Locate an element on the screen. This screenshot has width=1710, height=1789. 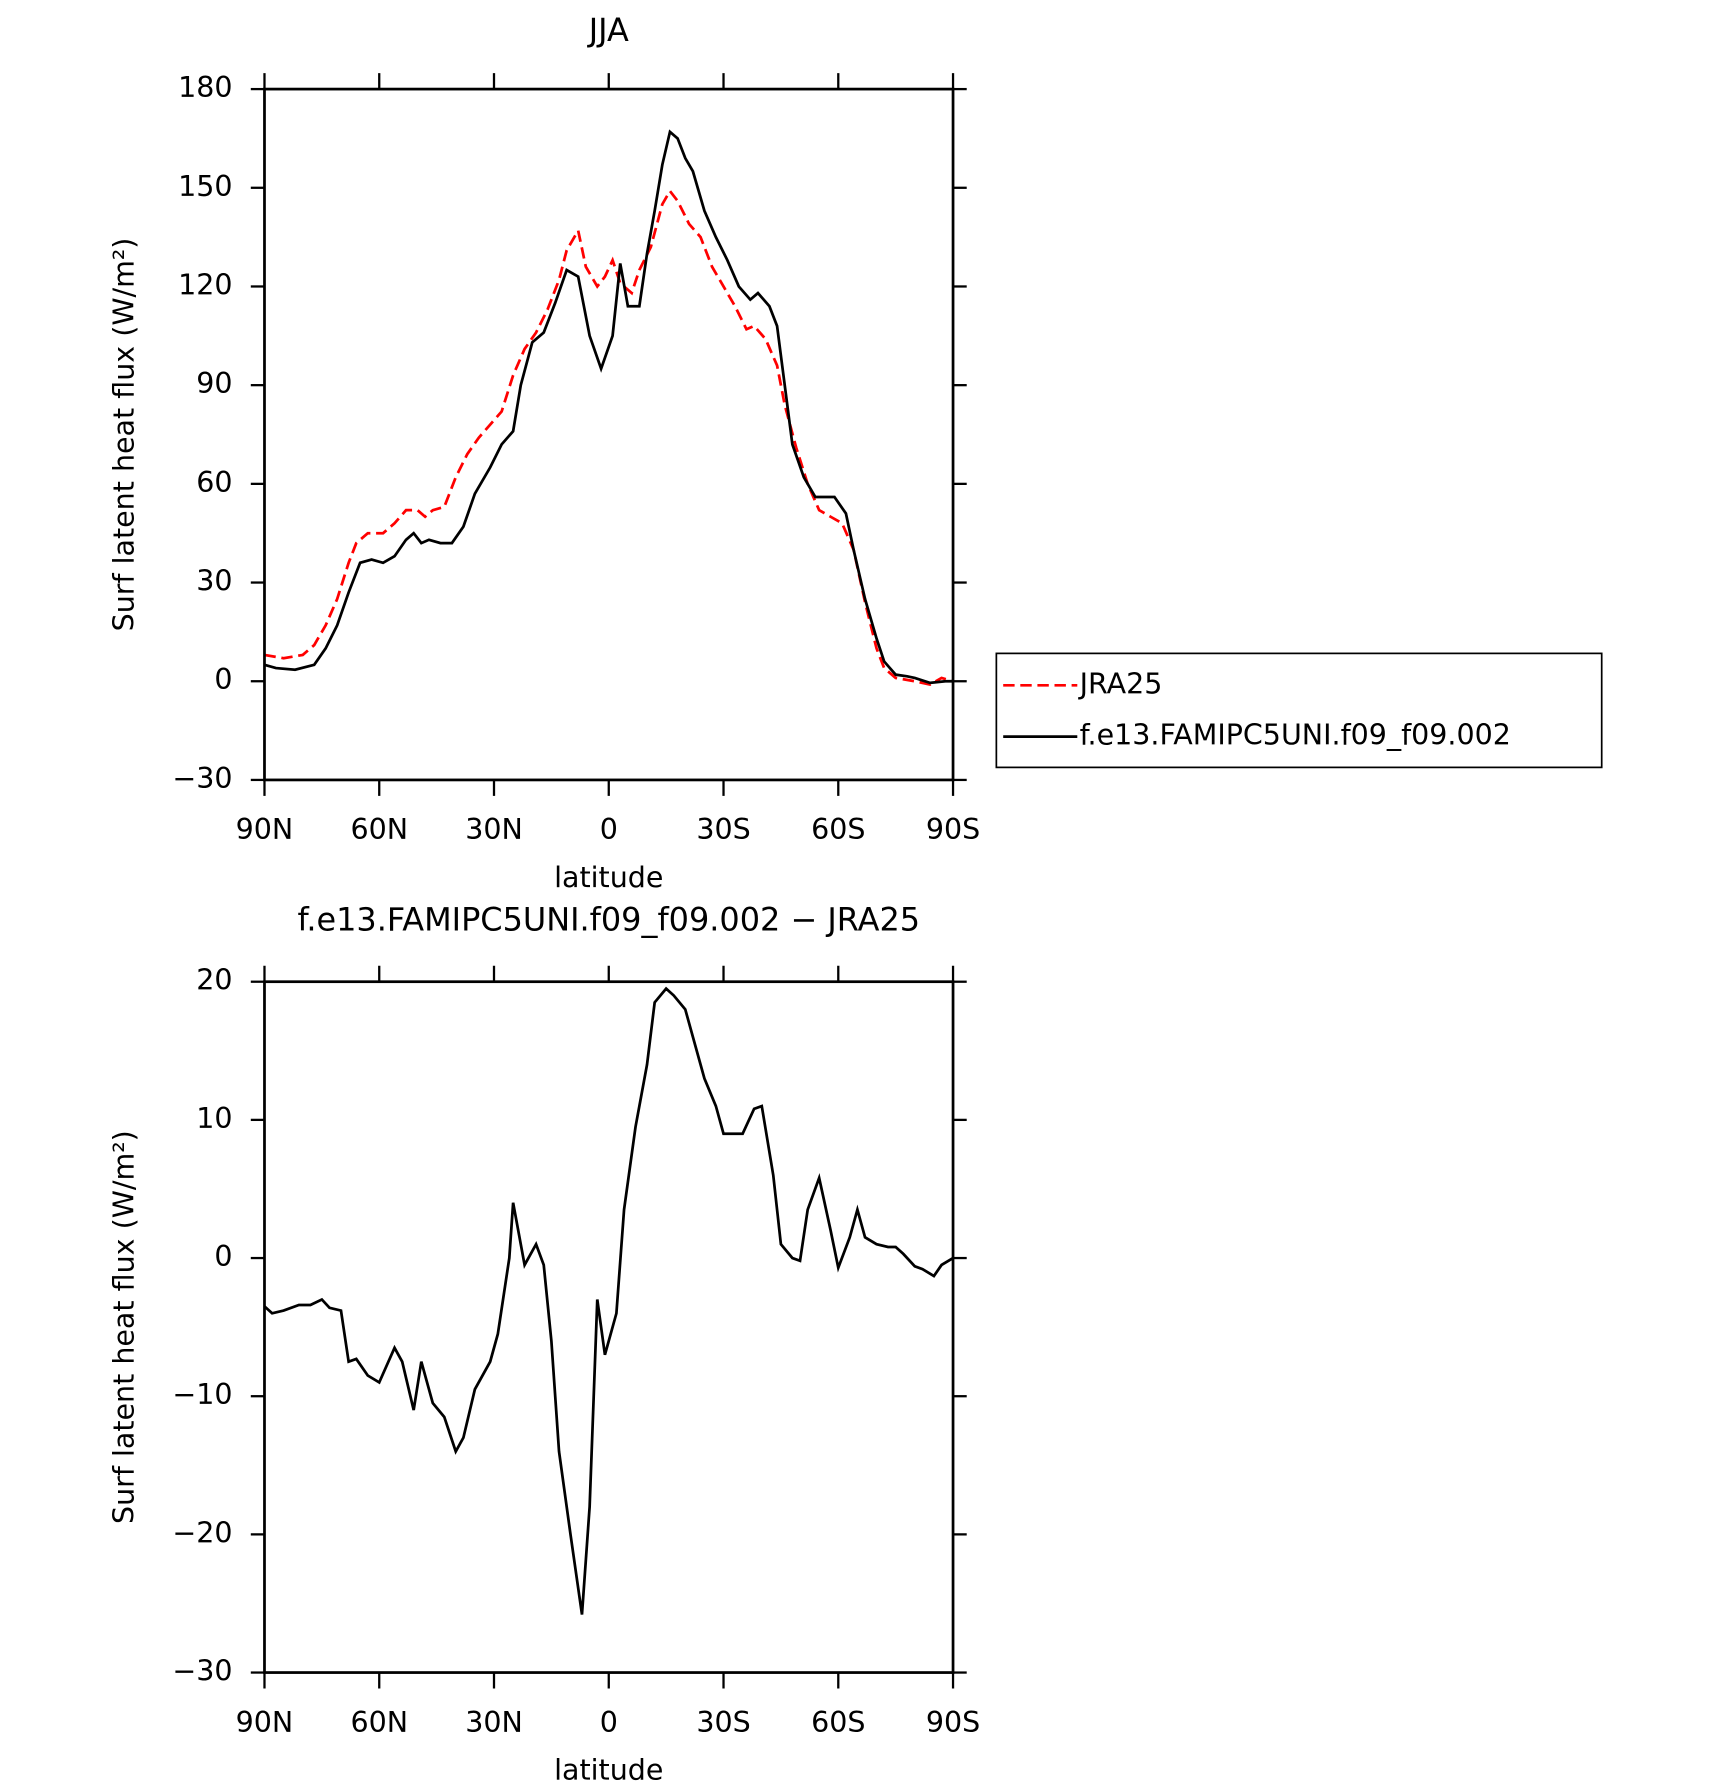
y-tick-label: 120 is located at coordinates (205, 284).